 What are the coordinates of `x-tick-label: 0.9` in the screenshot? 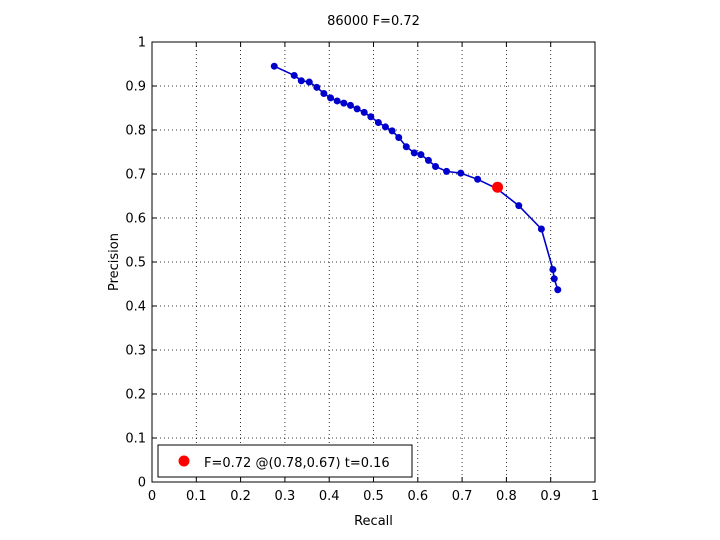 It's located at (550, 496).